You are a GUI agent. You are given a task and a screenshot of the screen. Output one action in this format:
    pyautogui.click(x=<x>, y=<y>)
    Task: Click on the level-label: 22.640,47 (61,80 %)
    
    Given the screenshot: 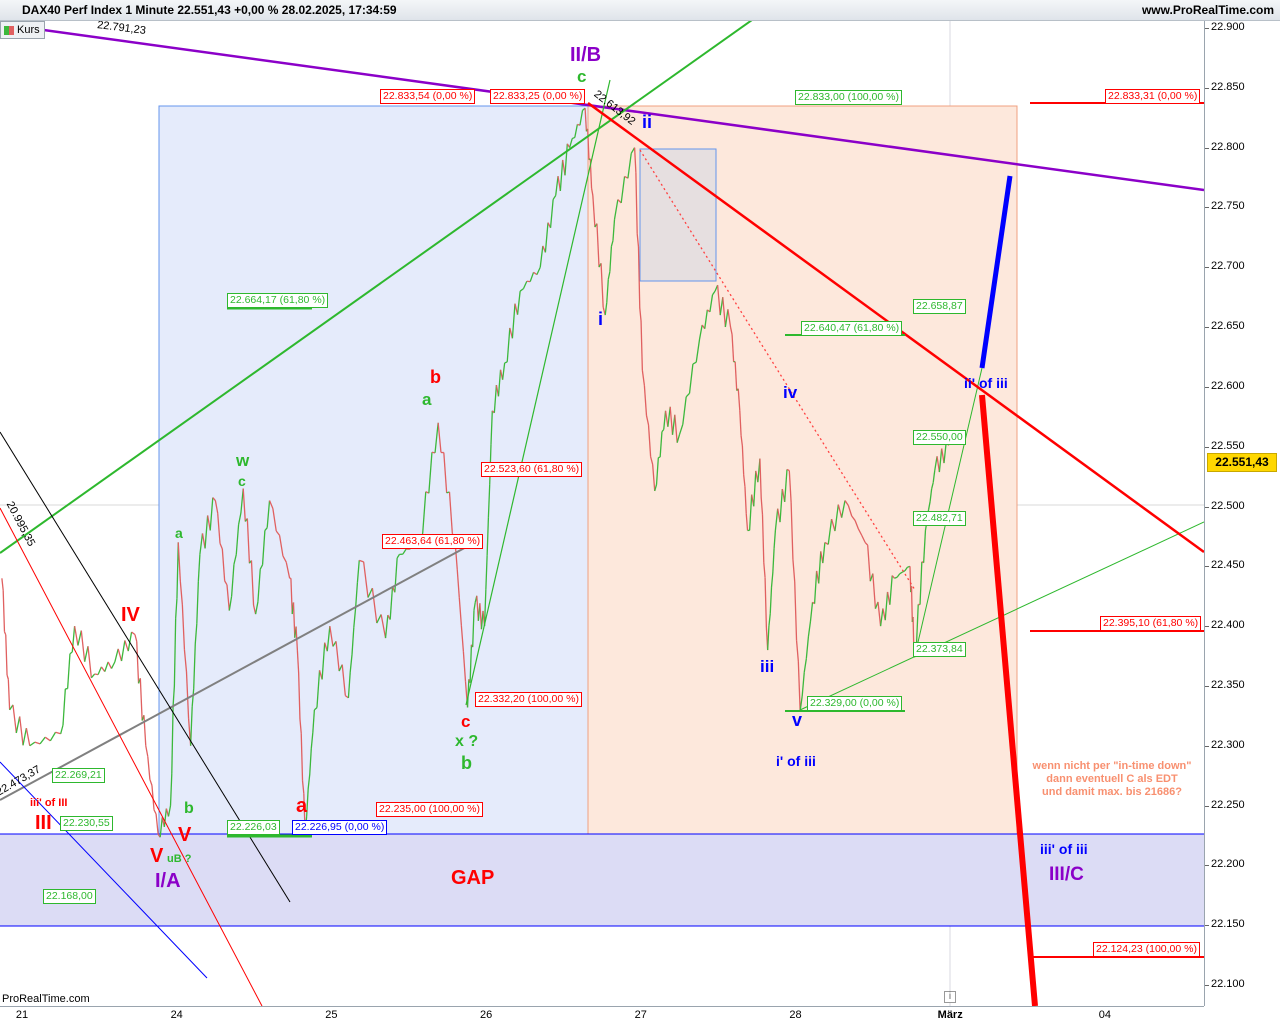 What is the action you would take?
    pyautogui.click(x=852, y=328)
    